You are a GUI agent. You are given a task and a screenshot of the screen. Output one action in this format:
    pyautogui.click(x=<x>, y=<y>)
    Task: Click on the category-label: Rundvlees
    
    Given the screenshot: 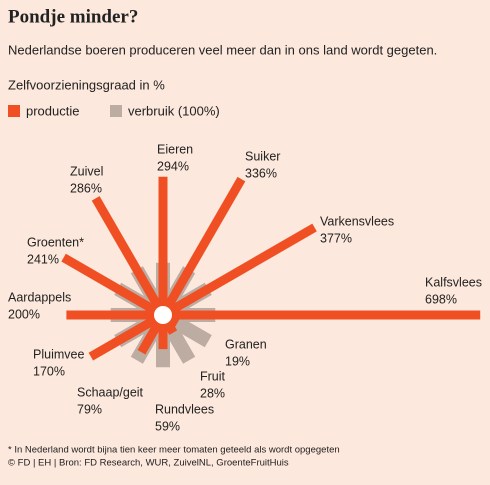 What is the action you would take?
    pyautogui.click(x=184, y=409)
    